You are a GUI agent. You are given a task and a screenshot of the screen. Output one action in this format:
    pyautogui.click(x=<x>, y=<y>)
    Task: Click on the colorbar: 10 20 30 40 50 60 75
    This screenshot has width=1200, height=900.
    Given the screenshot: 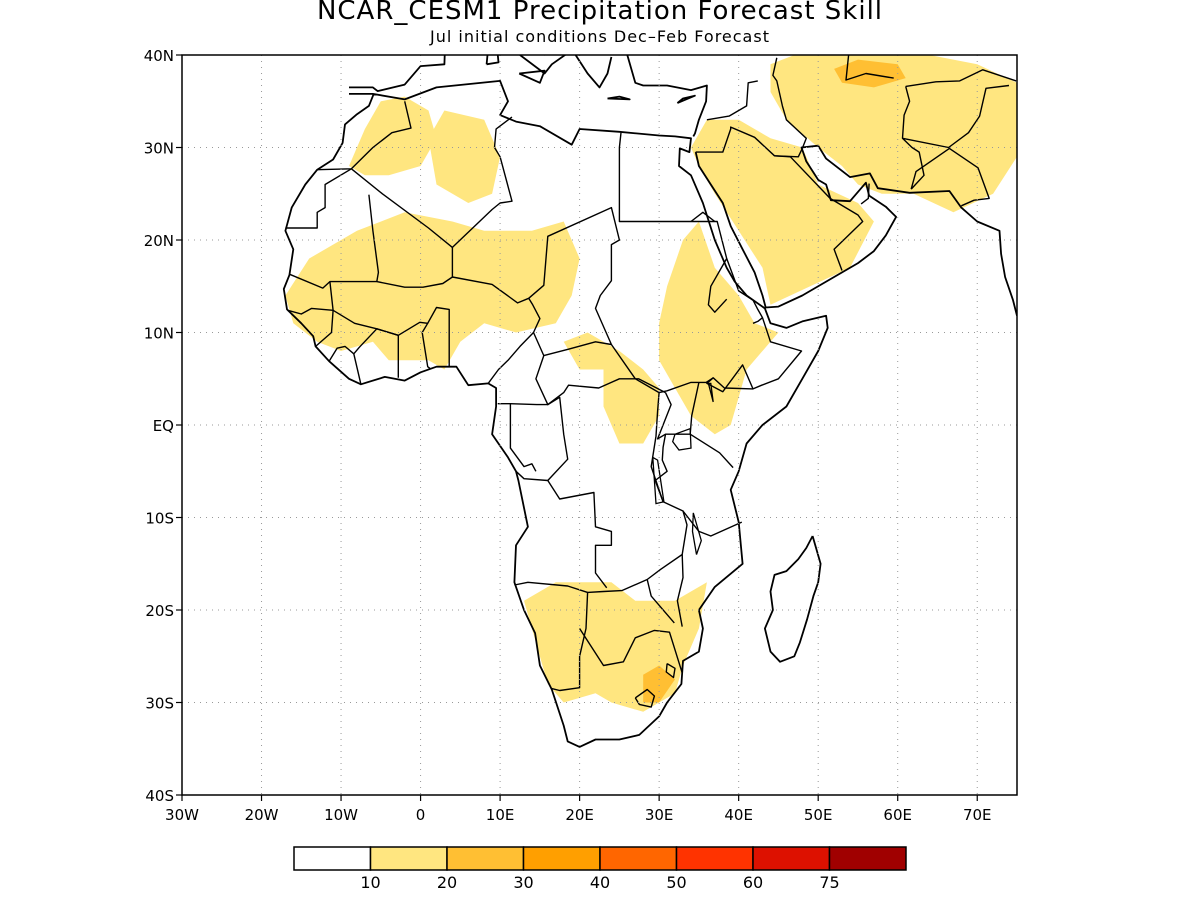 What is the action you would take?
    pyautogui.click(x=600, y=869)
    